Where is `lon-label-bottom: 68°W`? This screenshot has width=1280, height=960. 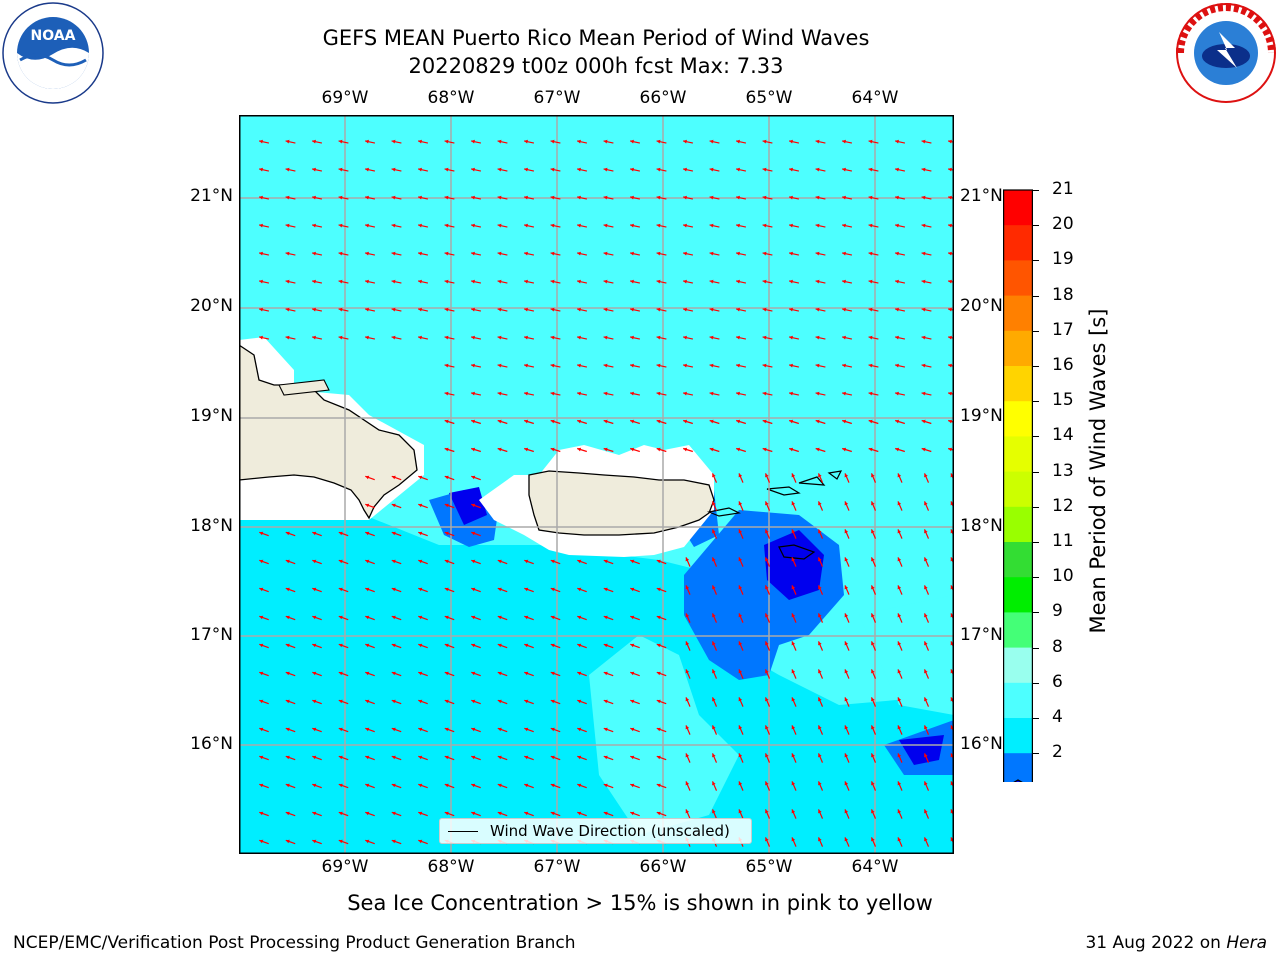
lon-label-bottom: 68°W is located at coordinates (451, 867).